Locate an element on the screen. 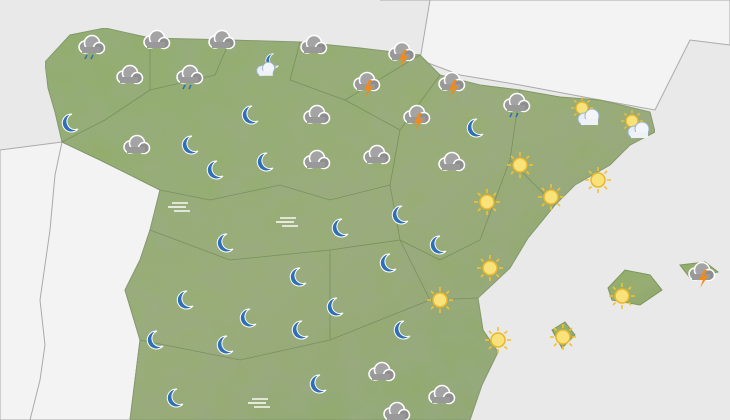  france is located at coordinates (555, 55).